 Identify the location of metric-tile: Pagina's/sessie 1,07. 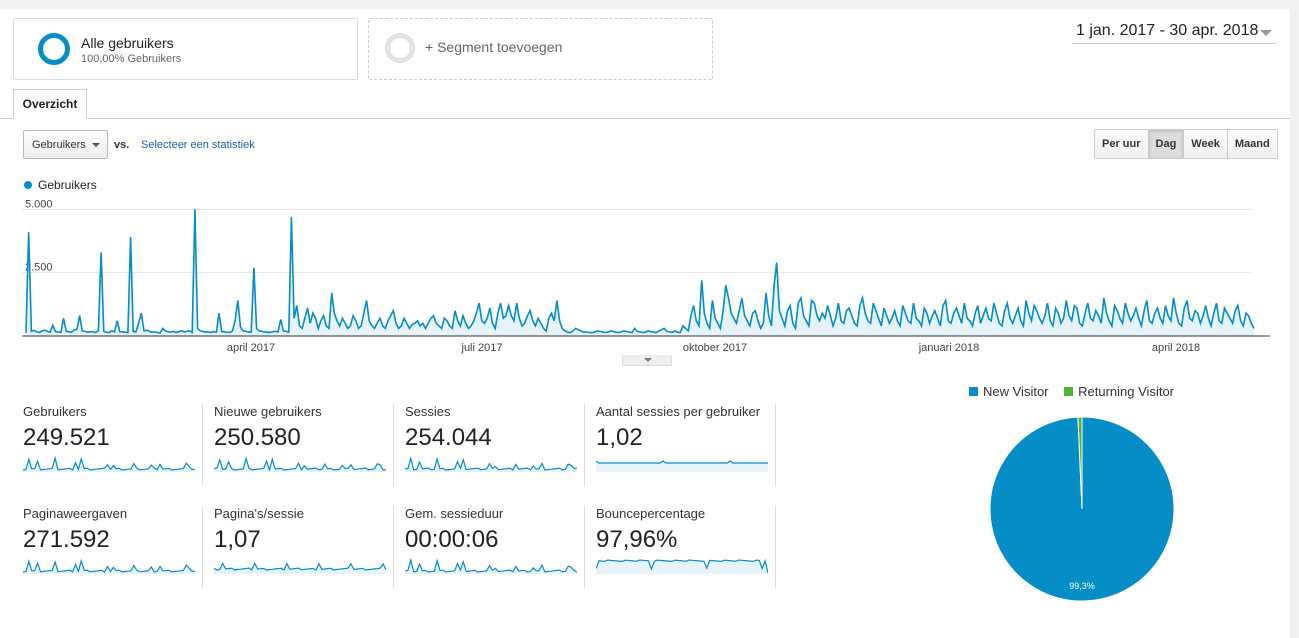
(304, 547).